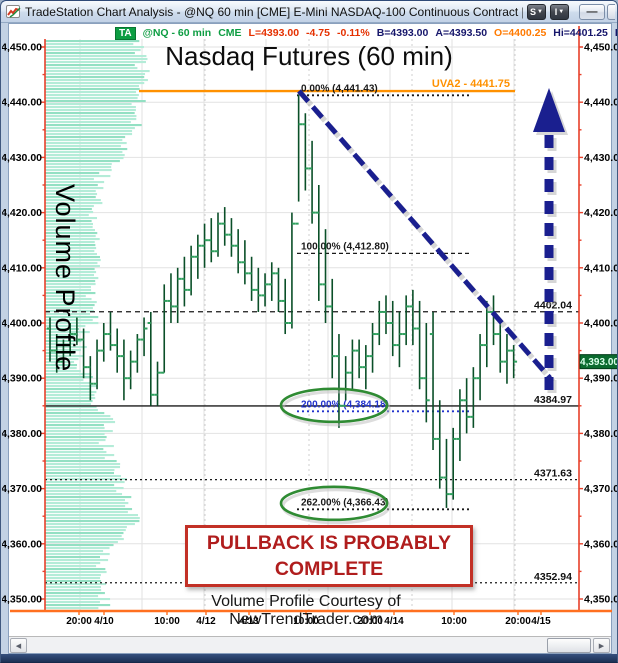 The image size is (618, 663). Describe the element at coordinates (601, 645) in the screenshot. I see `scroll-right-arrow-icon: ▶` at that location.